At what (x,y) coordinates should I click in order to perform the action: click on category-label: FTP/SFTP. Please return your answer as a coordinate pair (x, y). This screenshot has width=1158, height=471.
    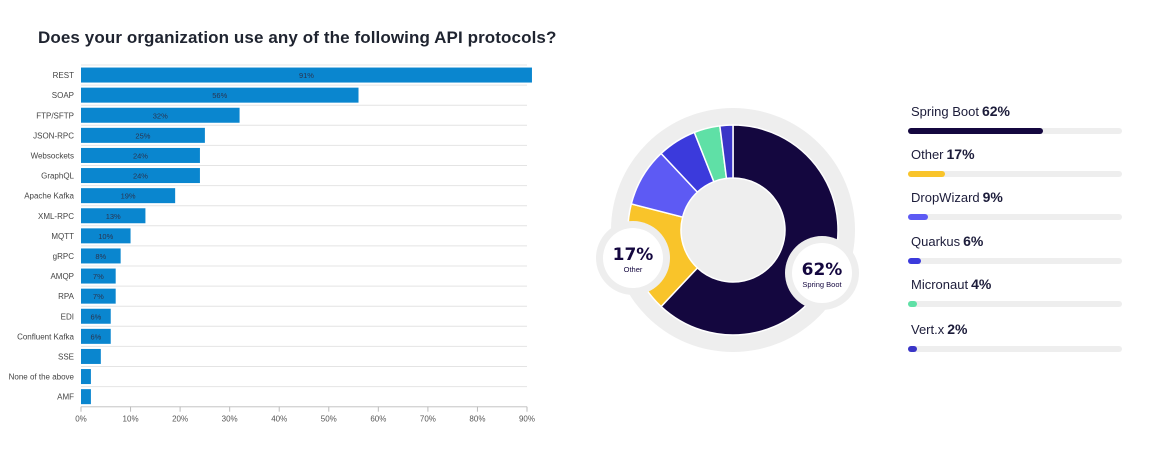
    Looking at the image, I should click on (55, 115).